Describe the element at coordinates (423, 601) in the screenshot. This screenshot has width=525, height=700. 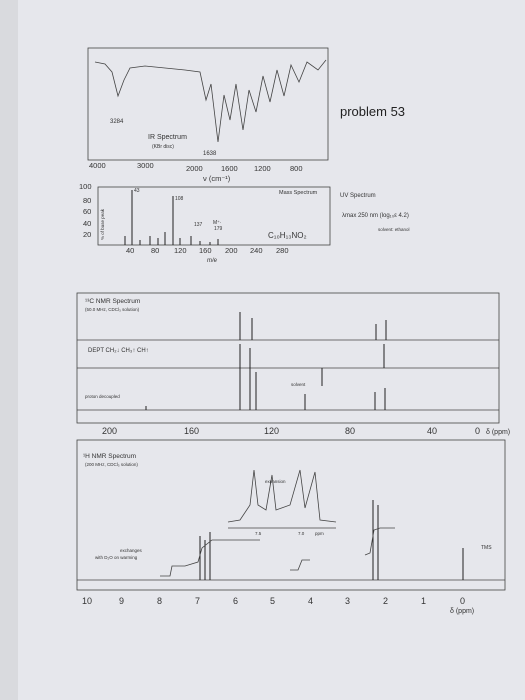
I see `h1-x-tick: 1` at that location.